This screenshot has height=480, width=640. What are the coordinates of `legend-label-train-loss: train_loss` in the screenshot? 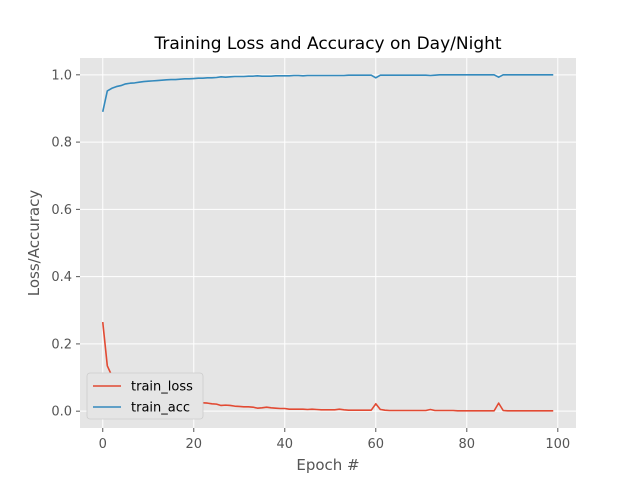 It's located at (162, 387).